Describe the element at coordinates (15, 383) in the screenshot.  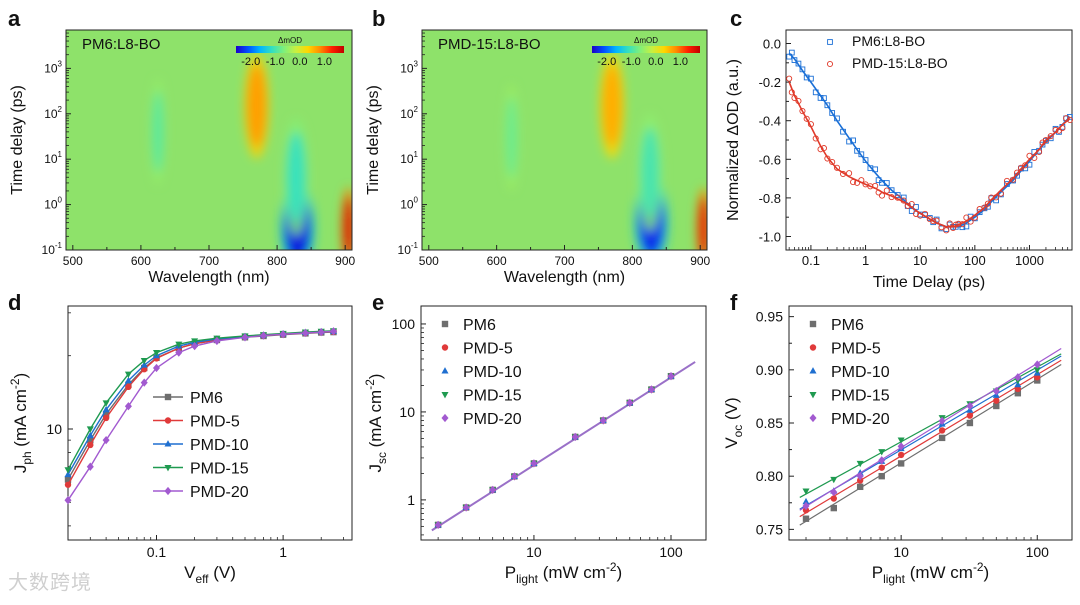
I see `y-axis-title-part: -2` at that location.